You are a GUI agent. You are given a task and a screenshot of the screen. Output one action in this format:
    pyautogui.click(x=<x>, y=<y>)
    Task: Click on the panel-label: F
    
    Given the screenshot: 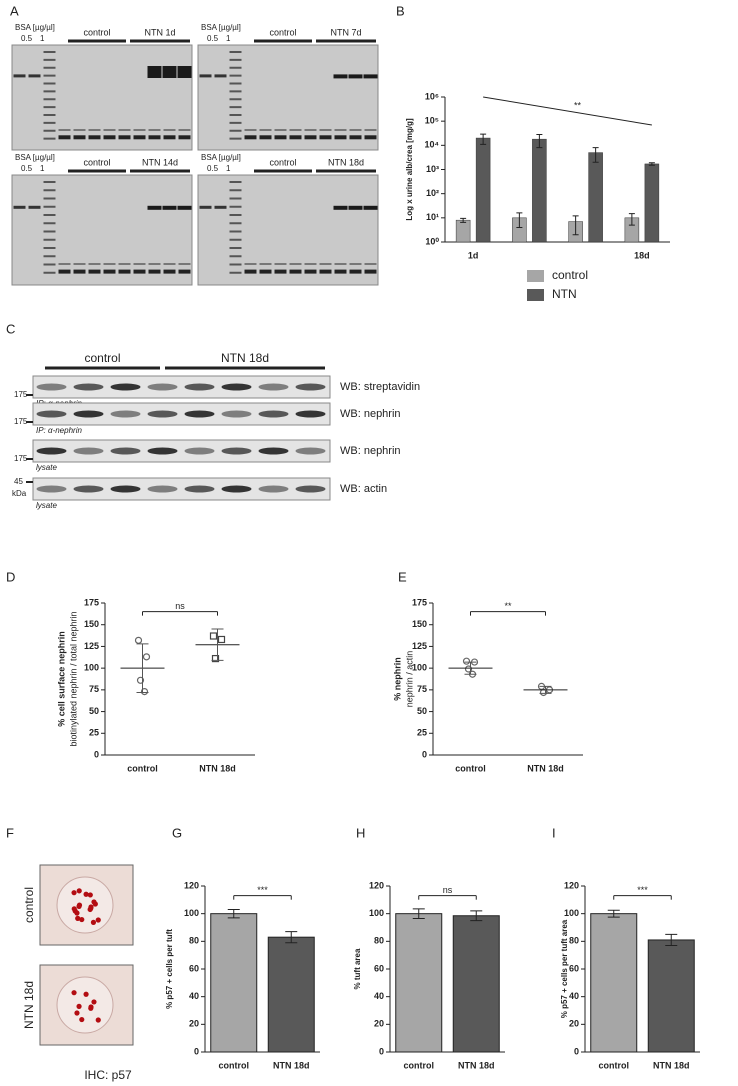 What is the action you would take?
    pyautogui.click(x=10, y=832)
    